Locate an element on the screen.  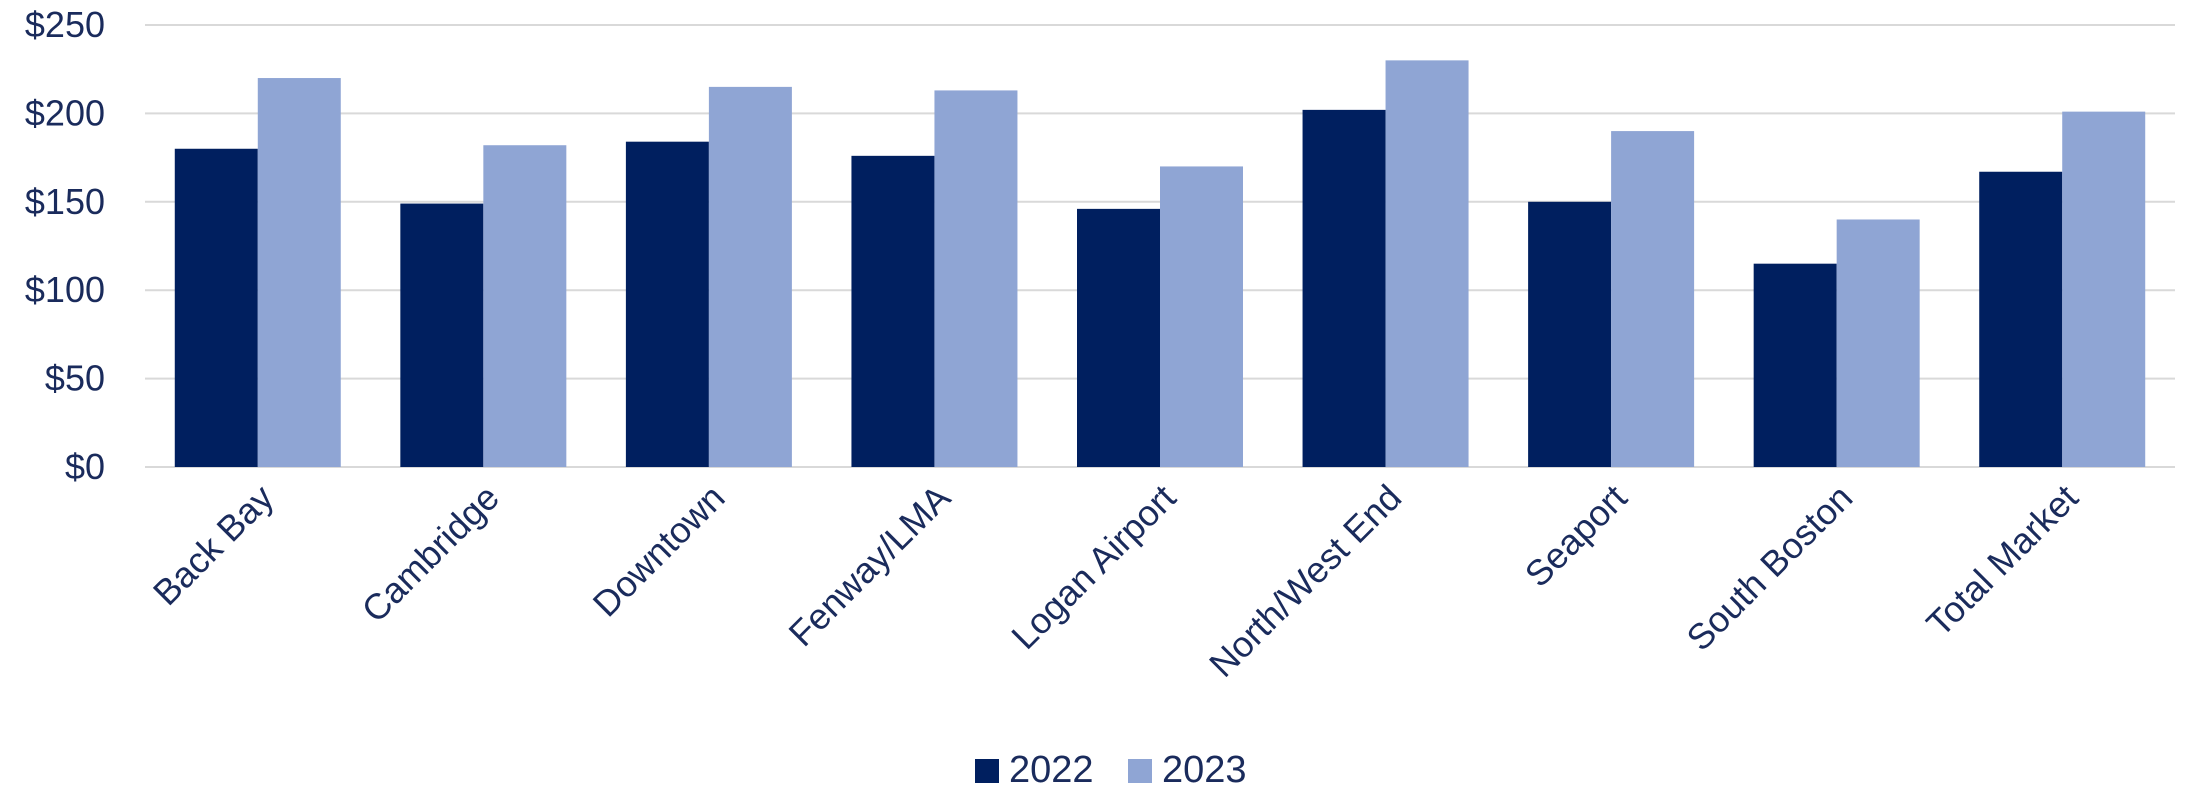
y-tick-label: $200 is located at coordinates (65, 112).